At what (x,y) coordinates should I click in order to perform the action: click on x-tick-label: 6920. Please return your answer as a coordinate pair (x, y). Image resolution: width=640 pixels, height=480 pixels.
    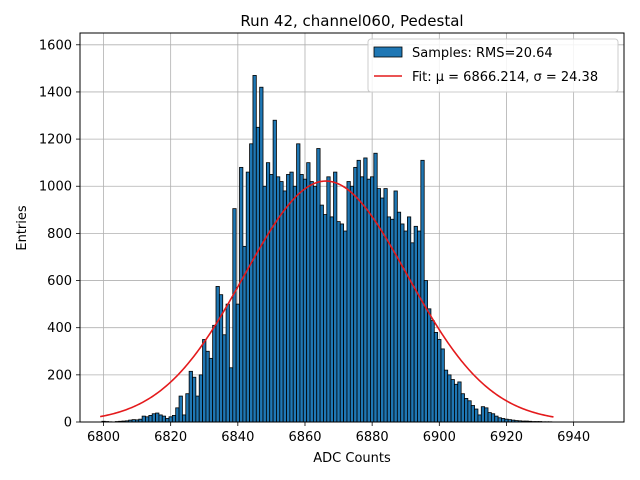
    Looking at the image, I should click on (506, 437).